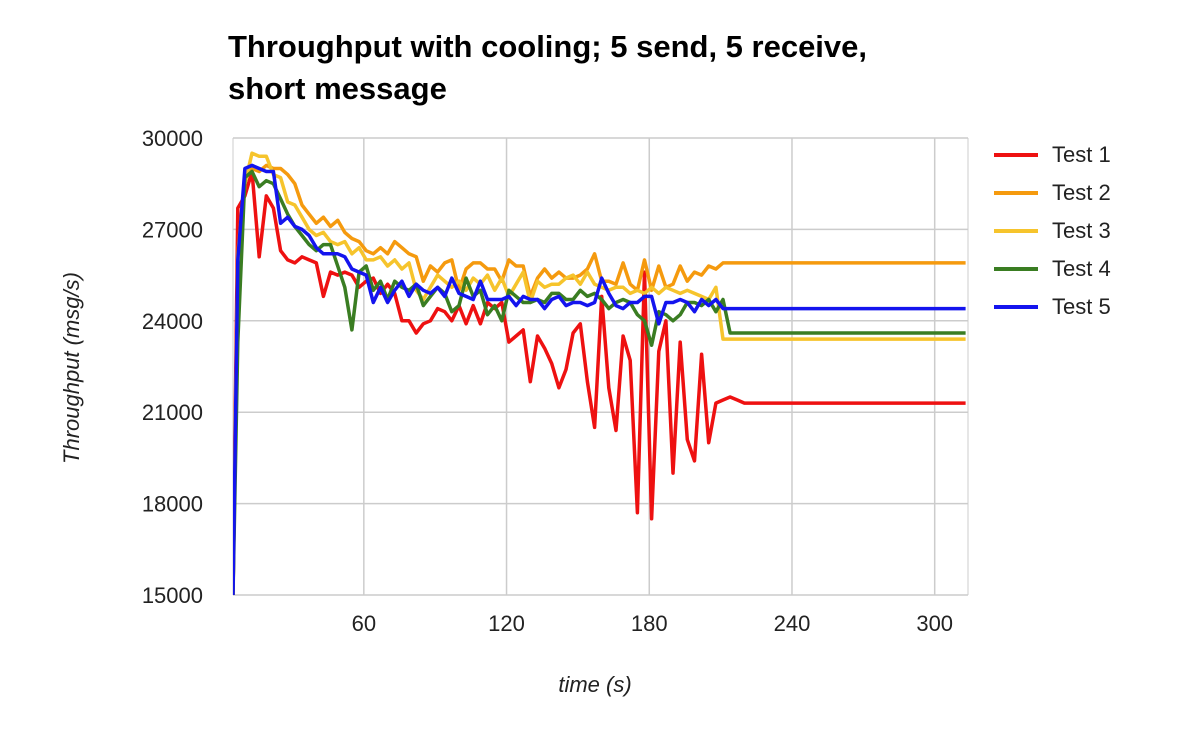 Image resolution: width=1192 pixels, height=734 pixels. Describe the element at coordinates (1081, 268) in the screenshot. I see `legend-label: Test 4` at that location.